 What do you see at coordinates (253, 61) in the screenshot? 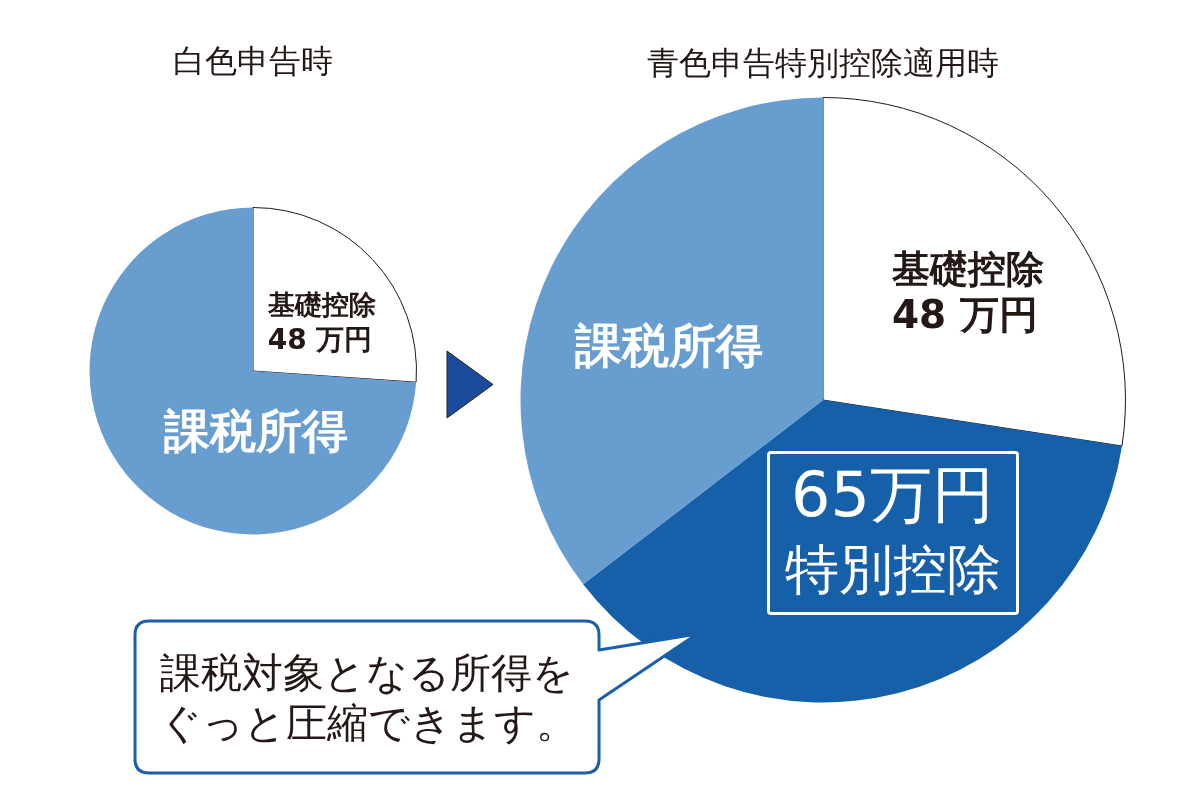
I see `chart-title: 白色申告時` at bounding box center [253, 61].